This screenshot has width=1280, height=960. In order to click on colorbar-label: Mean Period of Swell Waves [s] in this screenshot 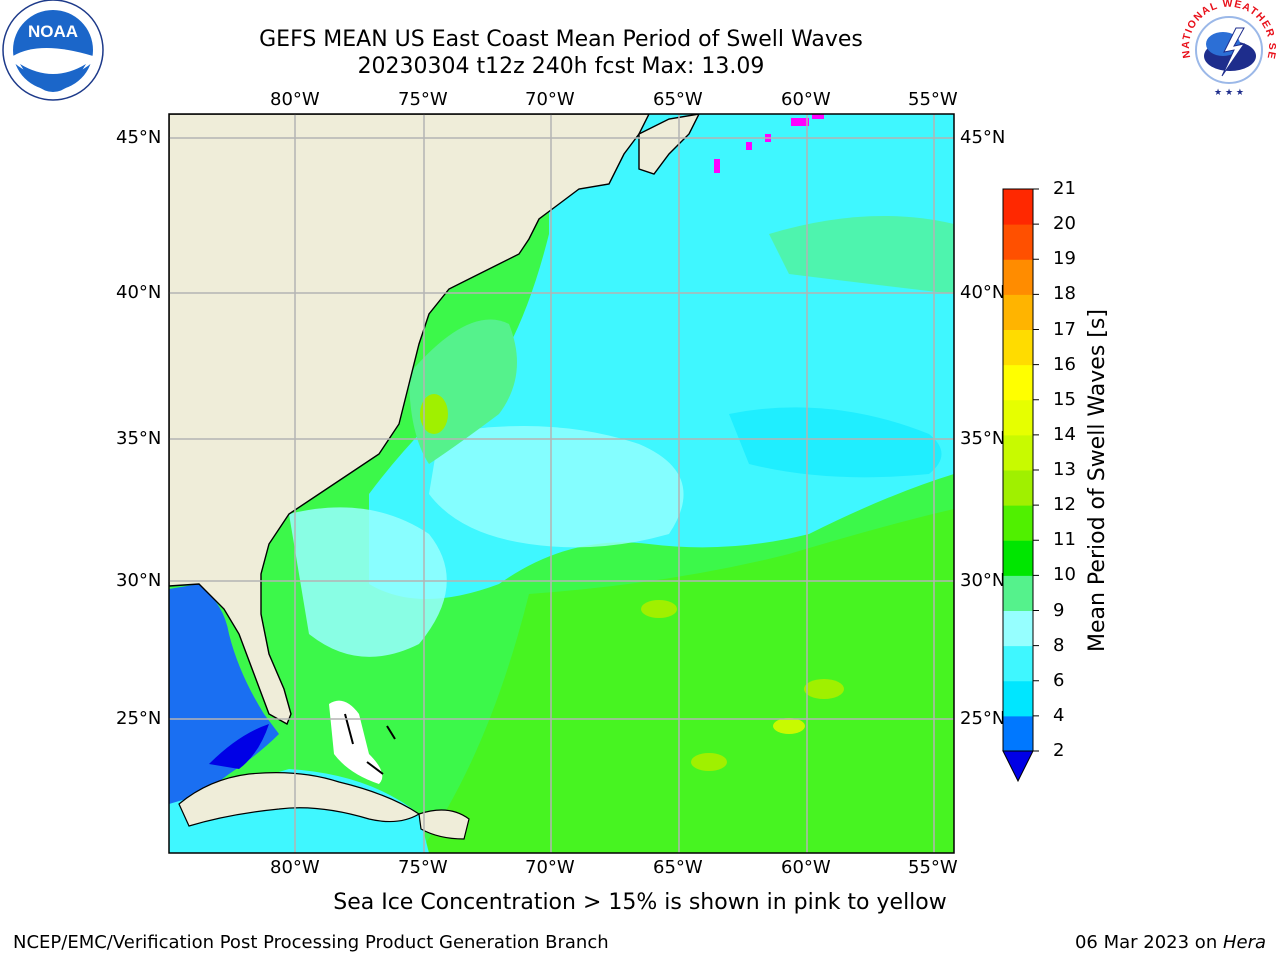, I will do `click(1097, 480)`.